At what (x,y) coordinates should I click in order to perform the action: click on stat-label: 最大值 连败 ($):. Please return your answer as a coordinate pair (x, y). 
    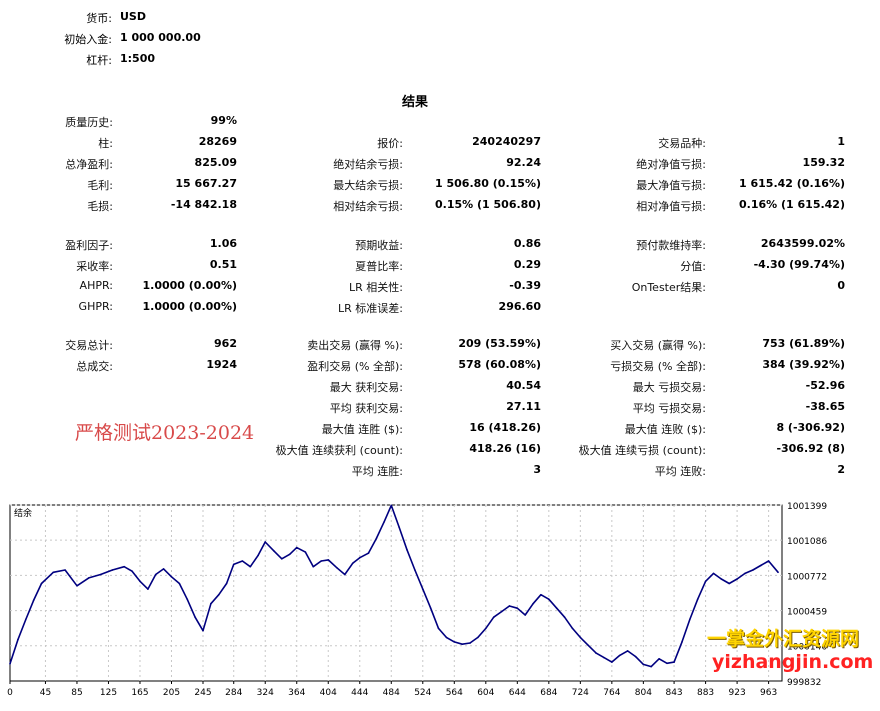
    Looking at the image, I should click on (665, 429).